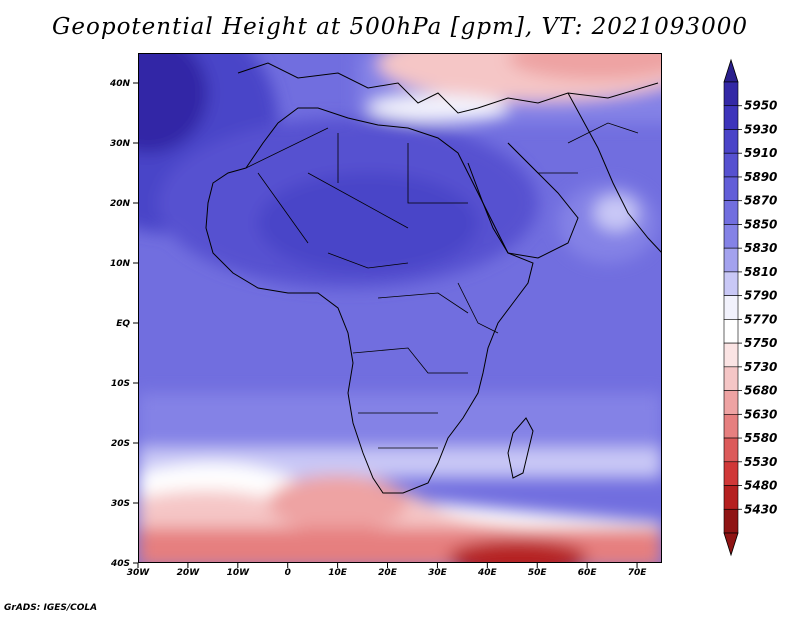  I want to click on colorbar-label: 5930, so click(760, 129).